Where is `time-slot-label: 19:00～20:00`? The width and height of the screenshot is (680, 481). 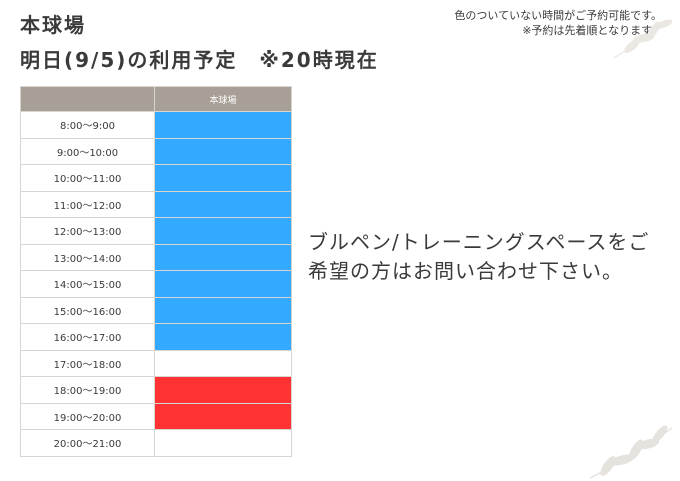
time-slot-label: 19:00～20:00 is located at coordinates (87, 416).